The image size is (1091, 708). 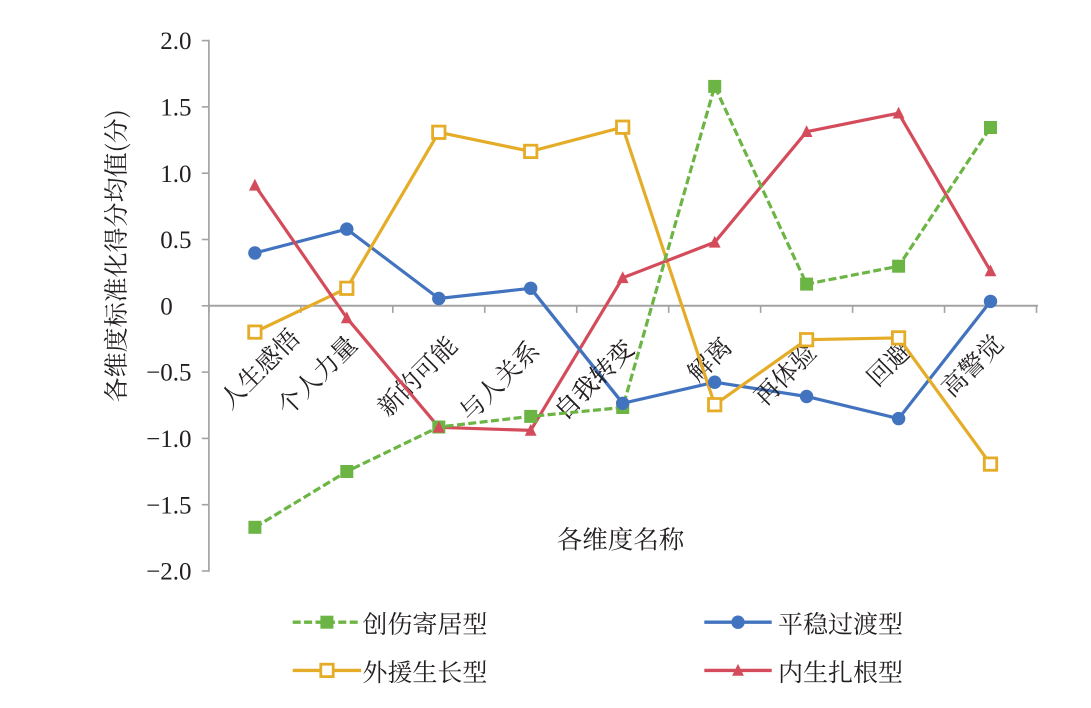 I want to click on svg-text: −2.0, so click(x=168, y=572).